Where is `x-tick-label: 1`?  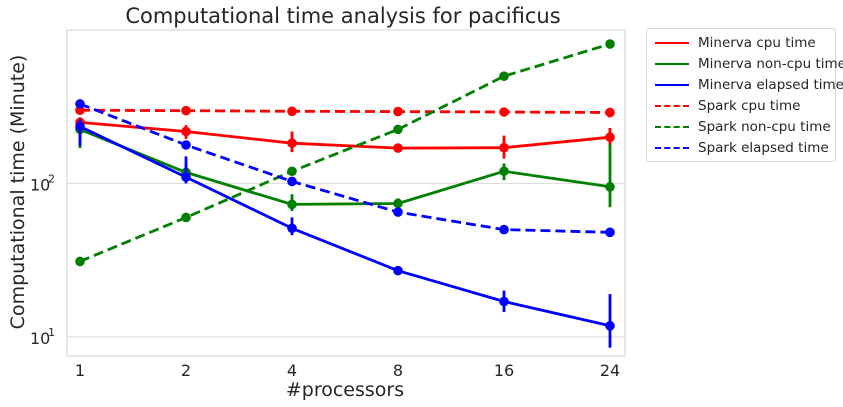 x-tick-label: 1 is located at coordinates (80, 370).